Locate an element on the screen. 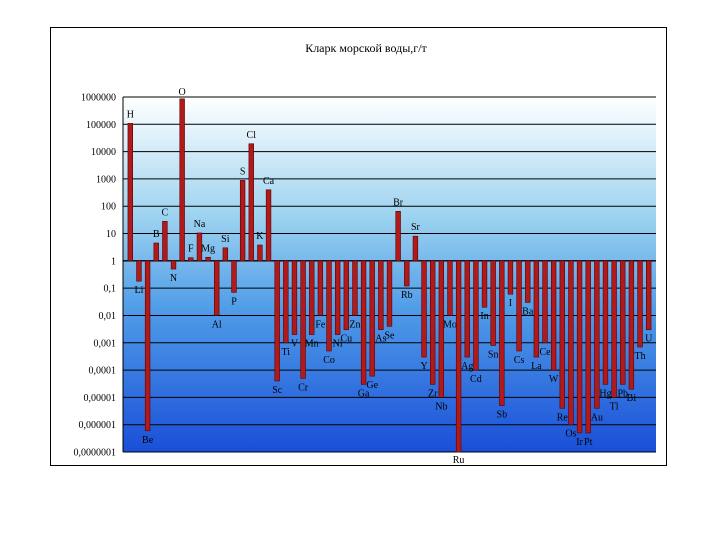 The width and height of the screenshot is (720, 540). element-label-ce: Ce is located at coordinates (545, 352).